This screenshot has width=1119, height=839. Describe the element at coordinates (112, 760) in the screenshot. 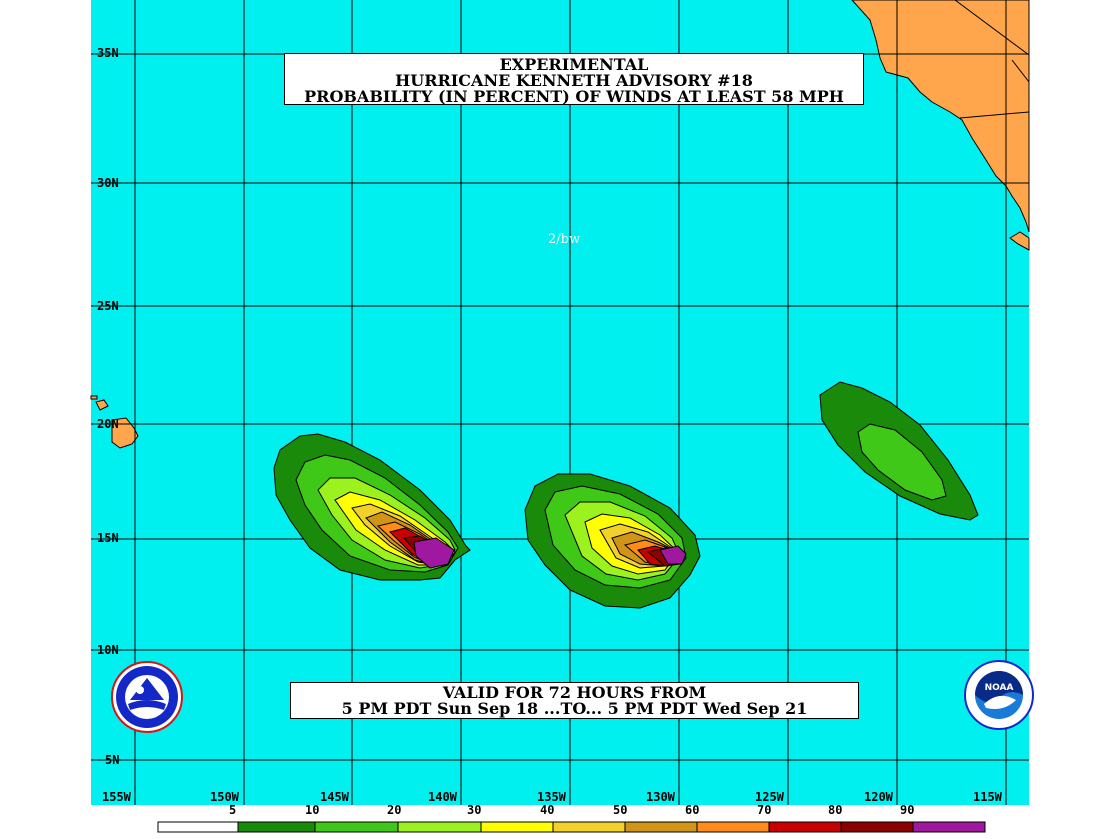

I see `lat-label-5n: 5N` at that location.